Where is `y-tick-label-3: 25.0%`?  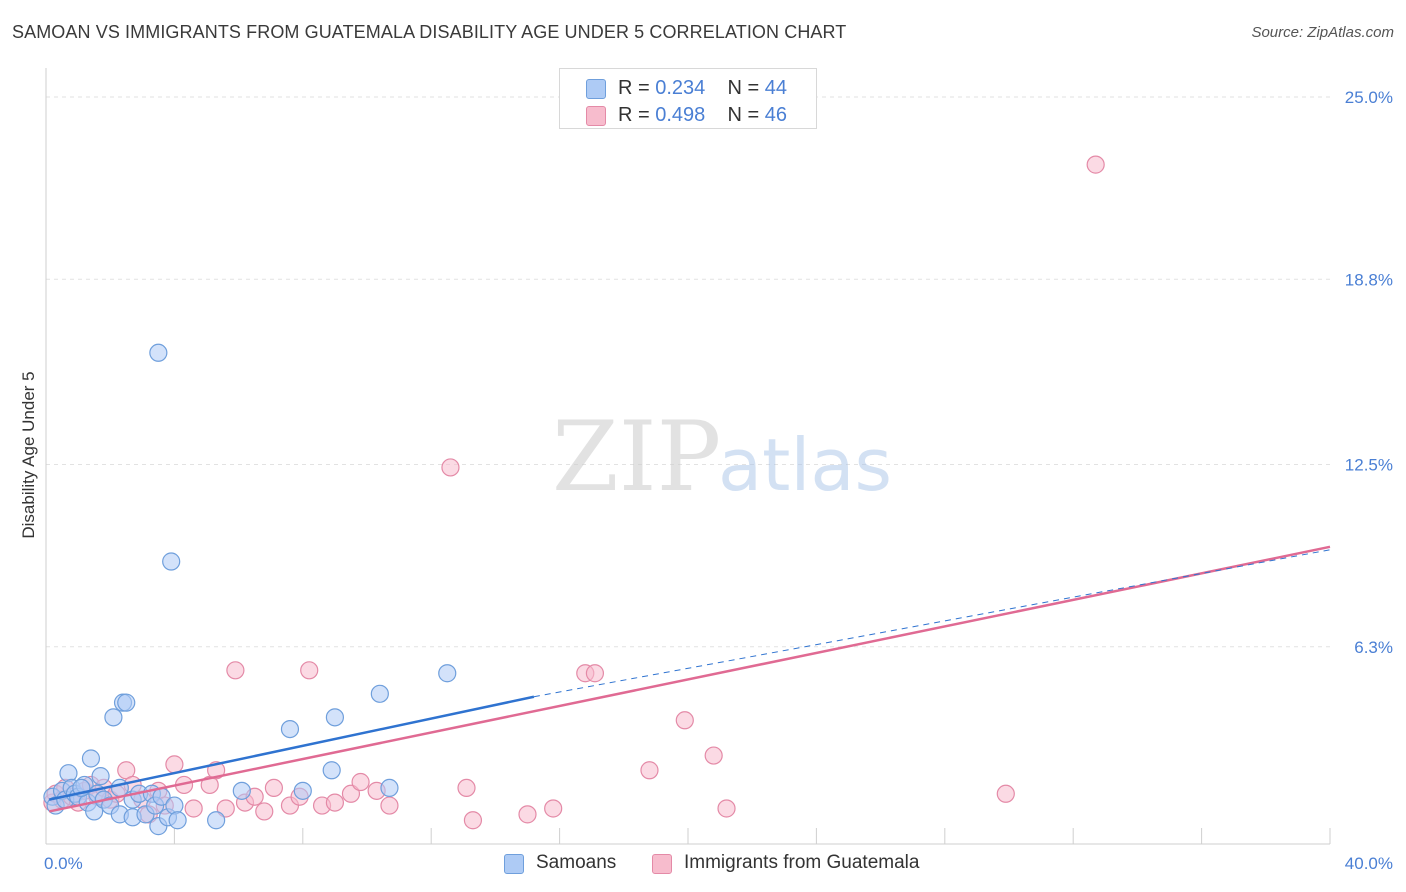 y-tick-label-3: 25.0% is located at coordinates (1369, 97).